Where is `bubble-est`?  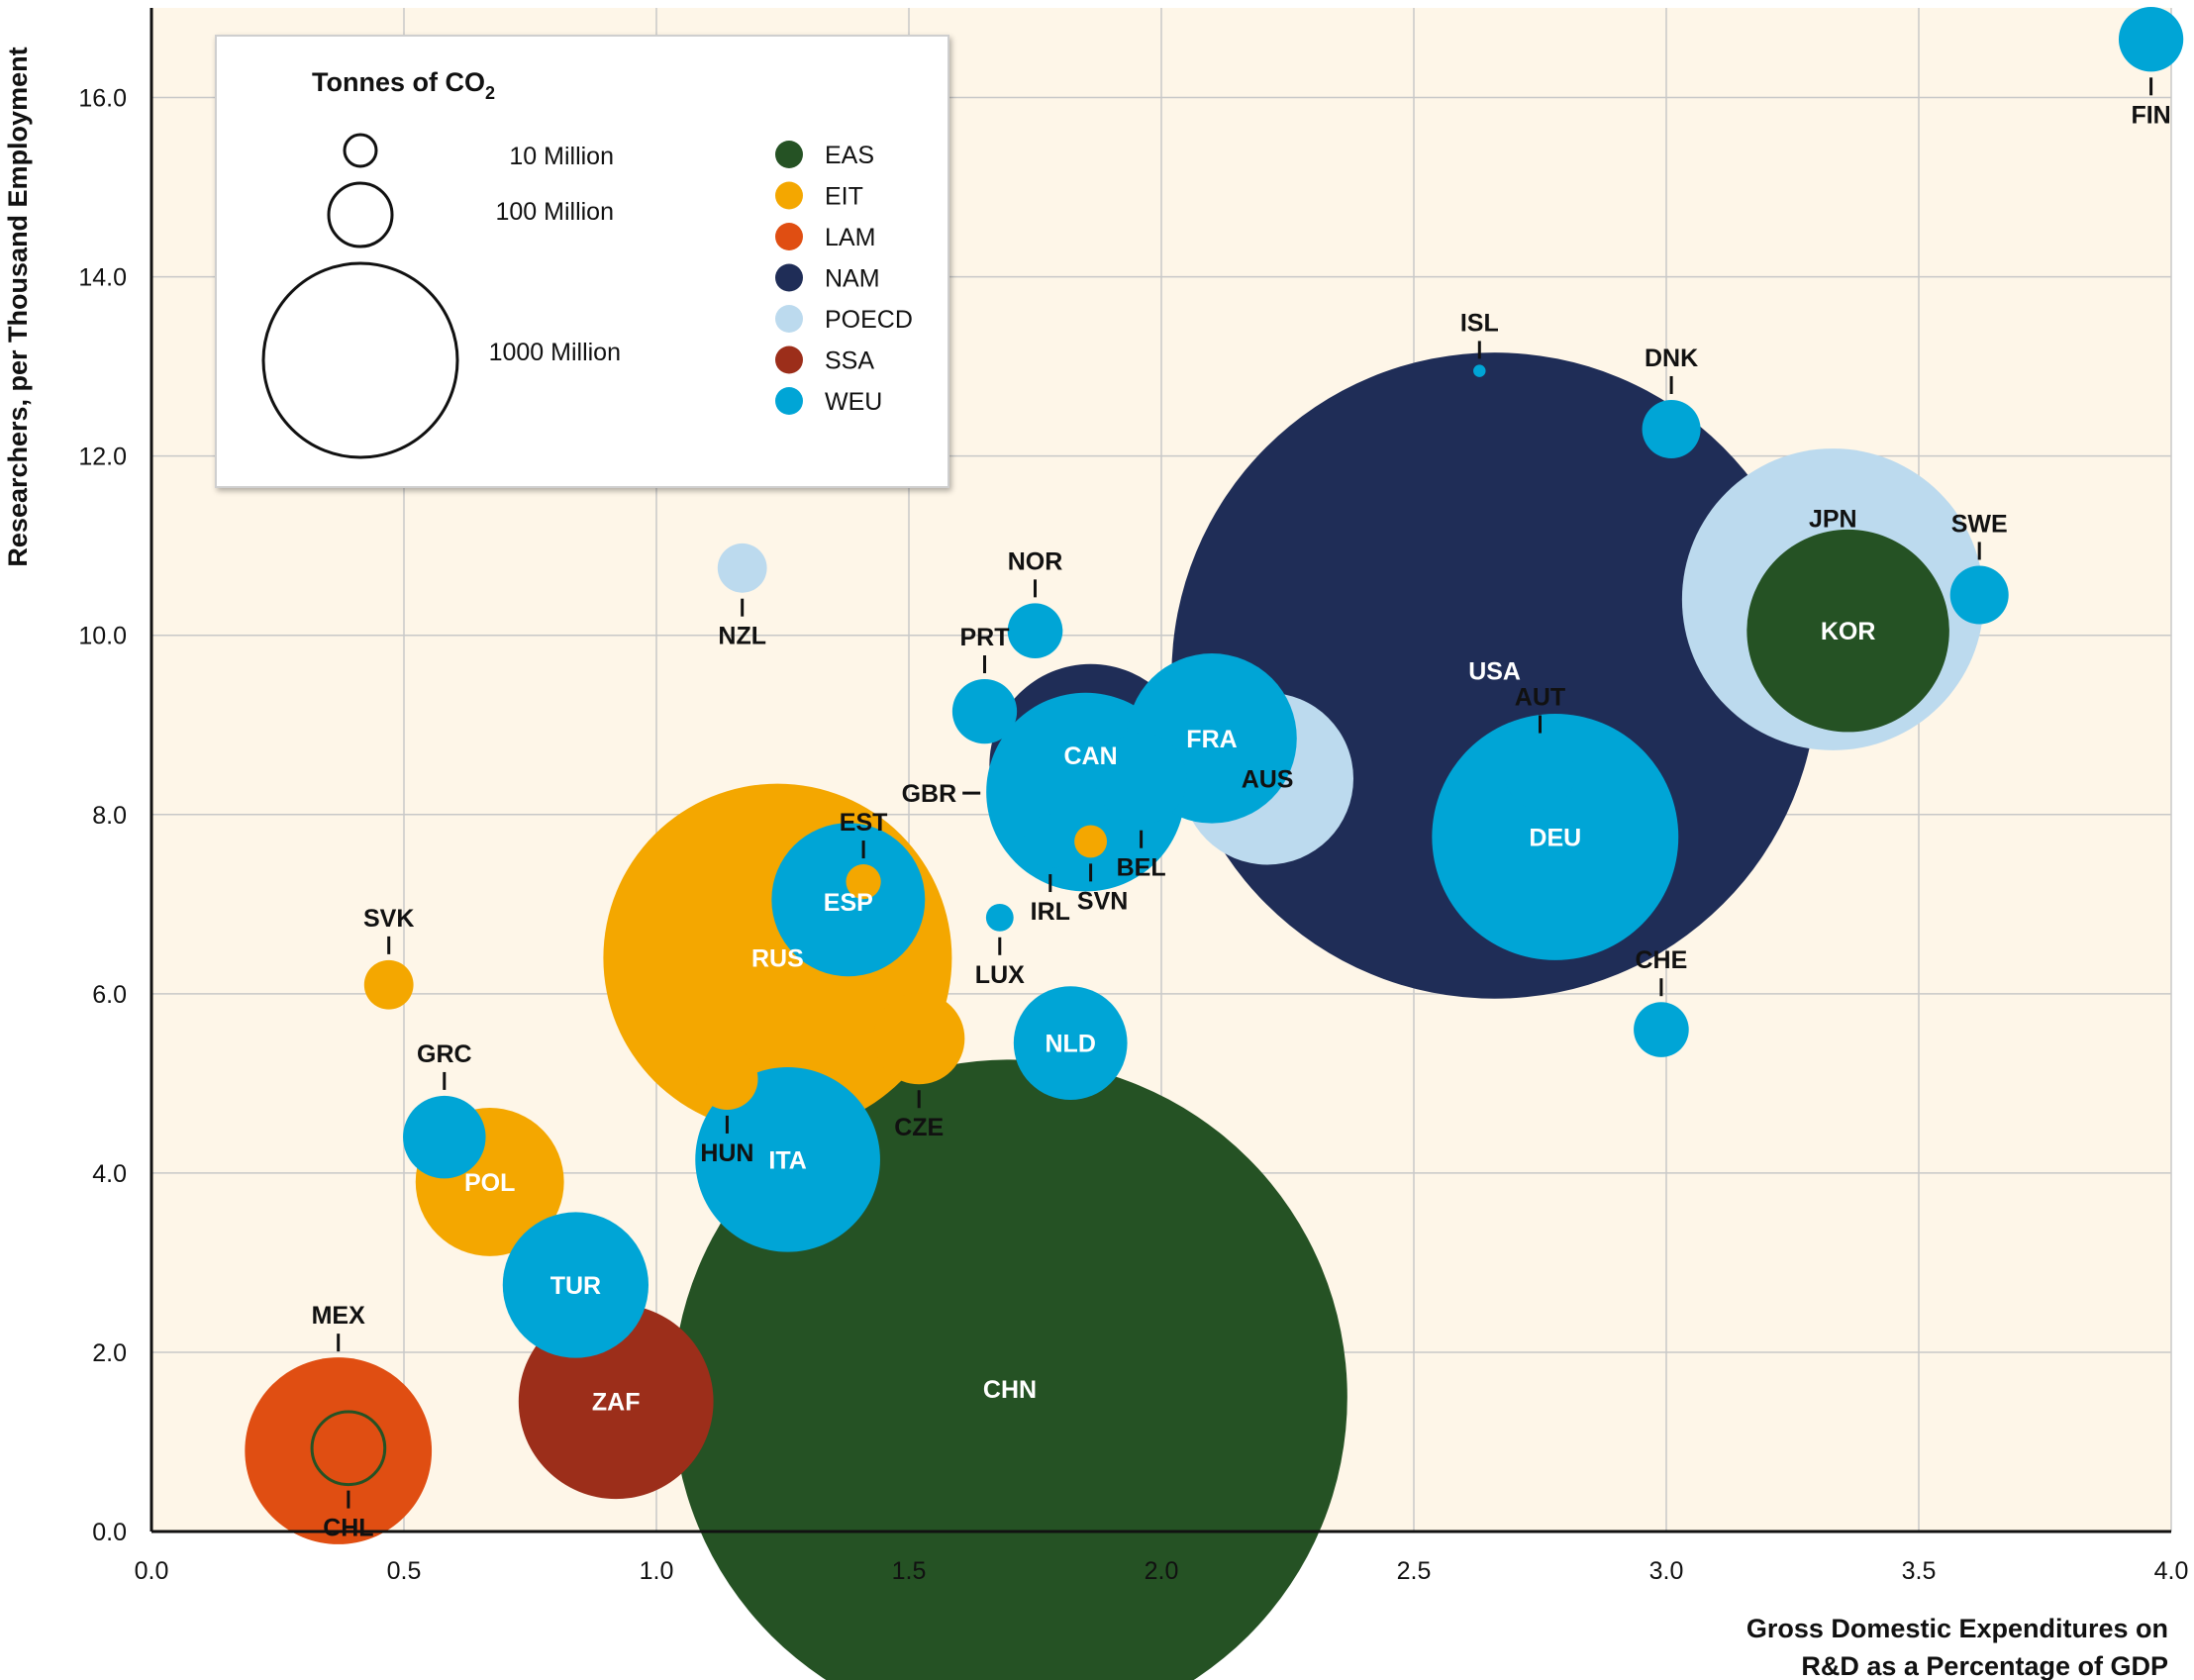 bubble-est is located at coordinates (863, 882).